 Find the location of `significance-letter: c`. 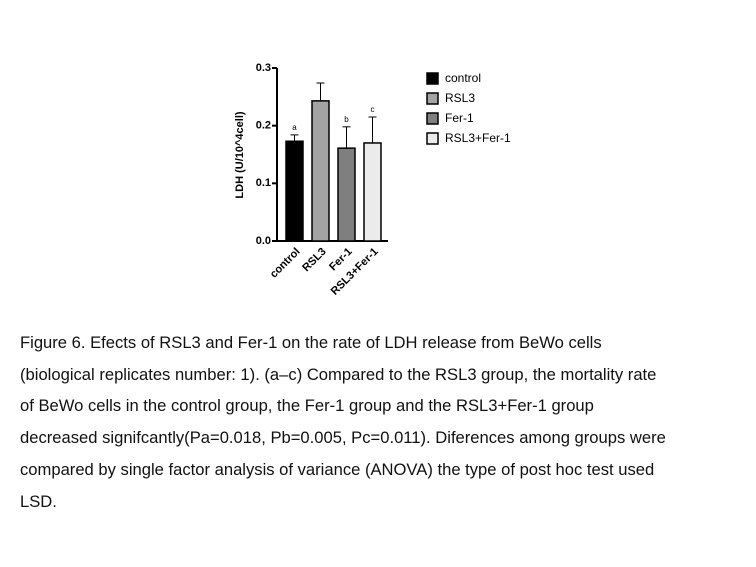

significance-letter: c is located at coordinates (373, 109).